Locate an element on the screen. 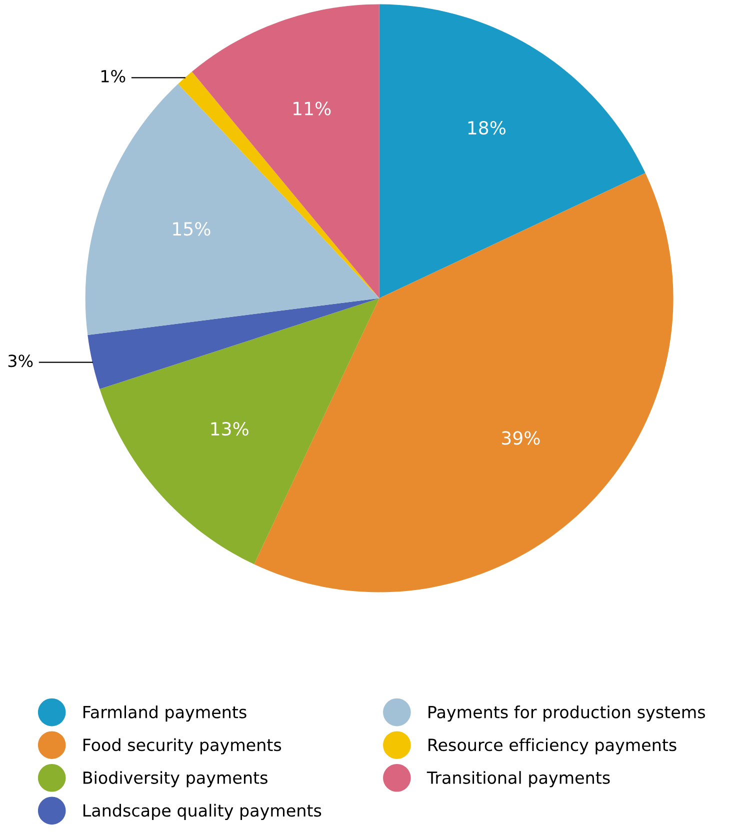  legend-label: Resource efficiency payments is located at coordinates (552, 746).